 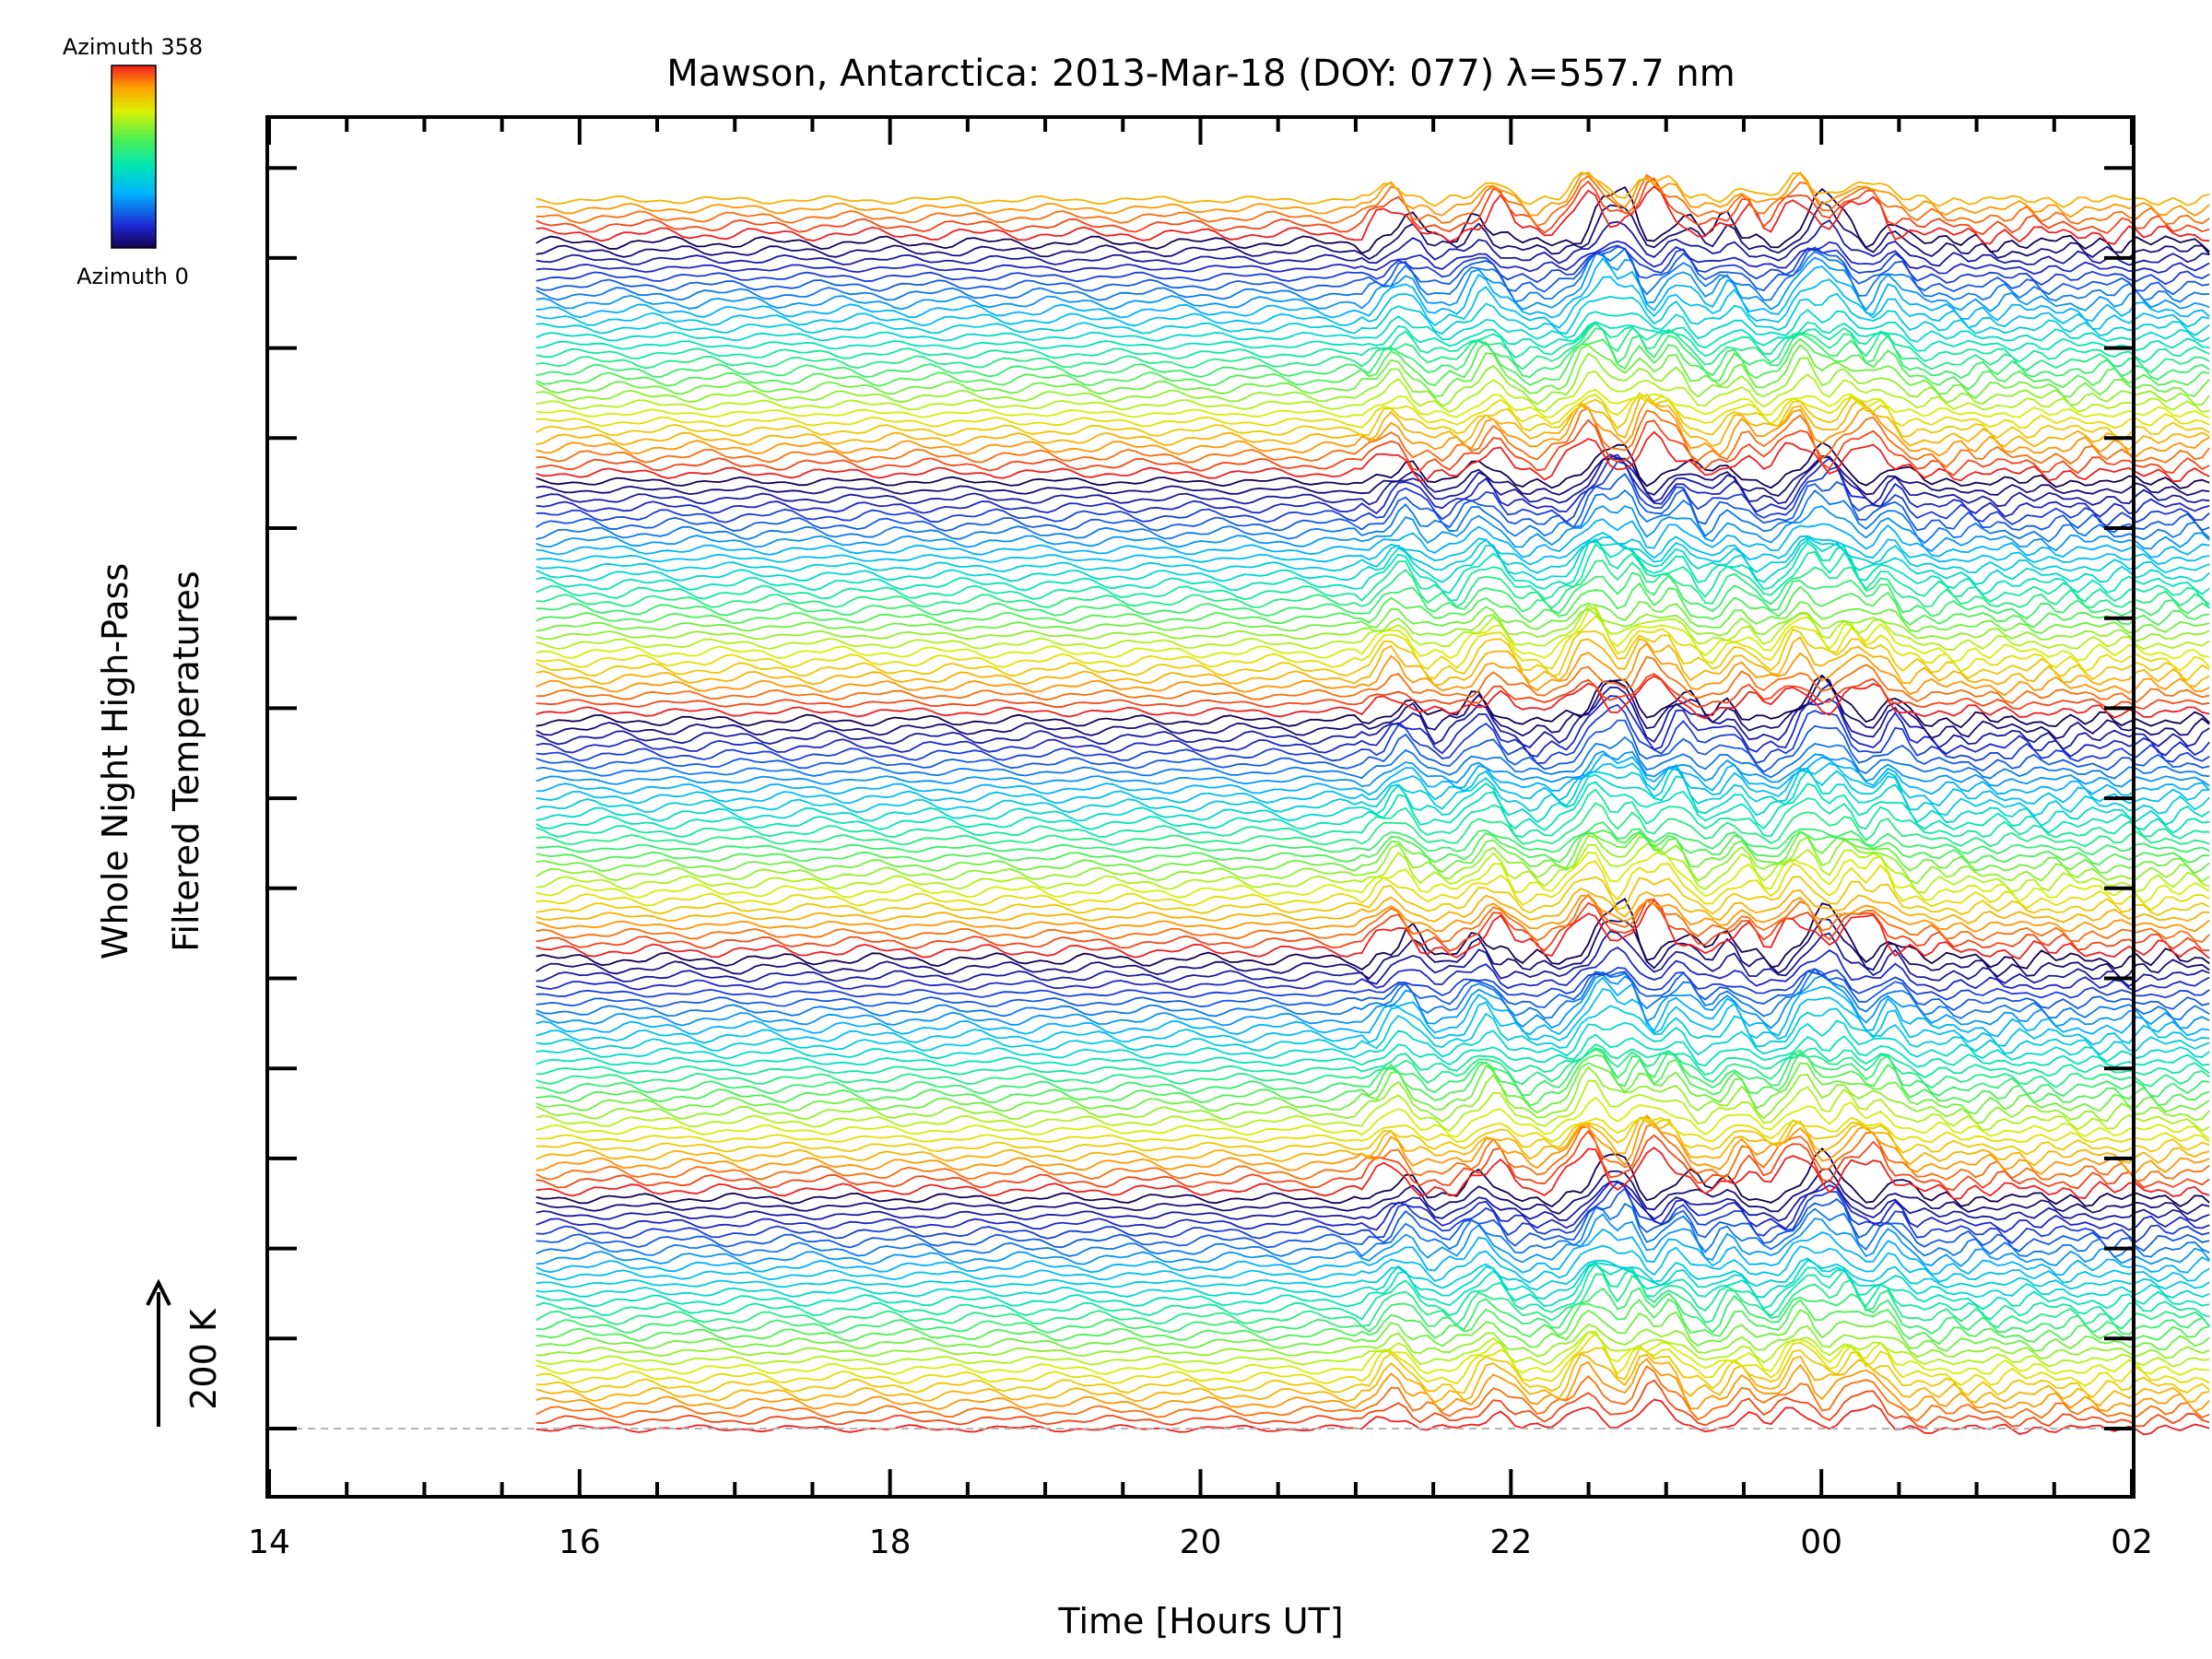 What do you see at coordinates (115, 761) in the screenshot?
I see `y-axis-label-line1: Whole Night High-Pass` at bounding box center [115, 761].